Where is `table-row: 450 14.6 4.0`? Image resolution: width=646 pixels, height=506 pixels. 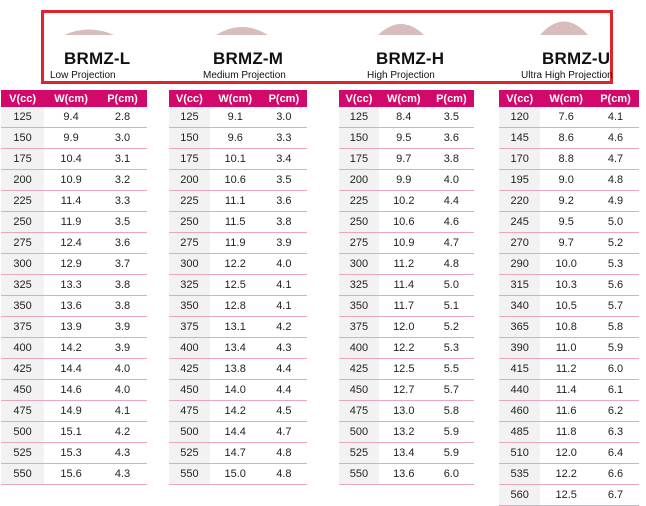 table-row: 450 14.6 4.0 is located at coordinates (74, 390).